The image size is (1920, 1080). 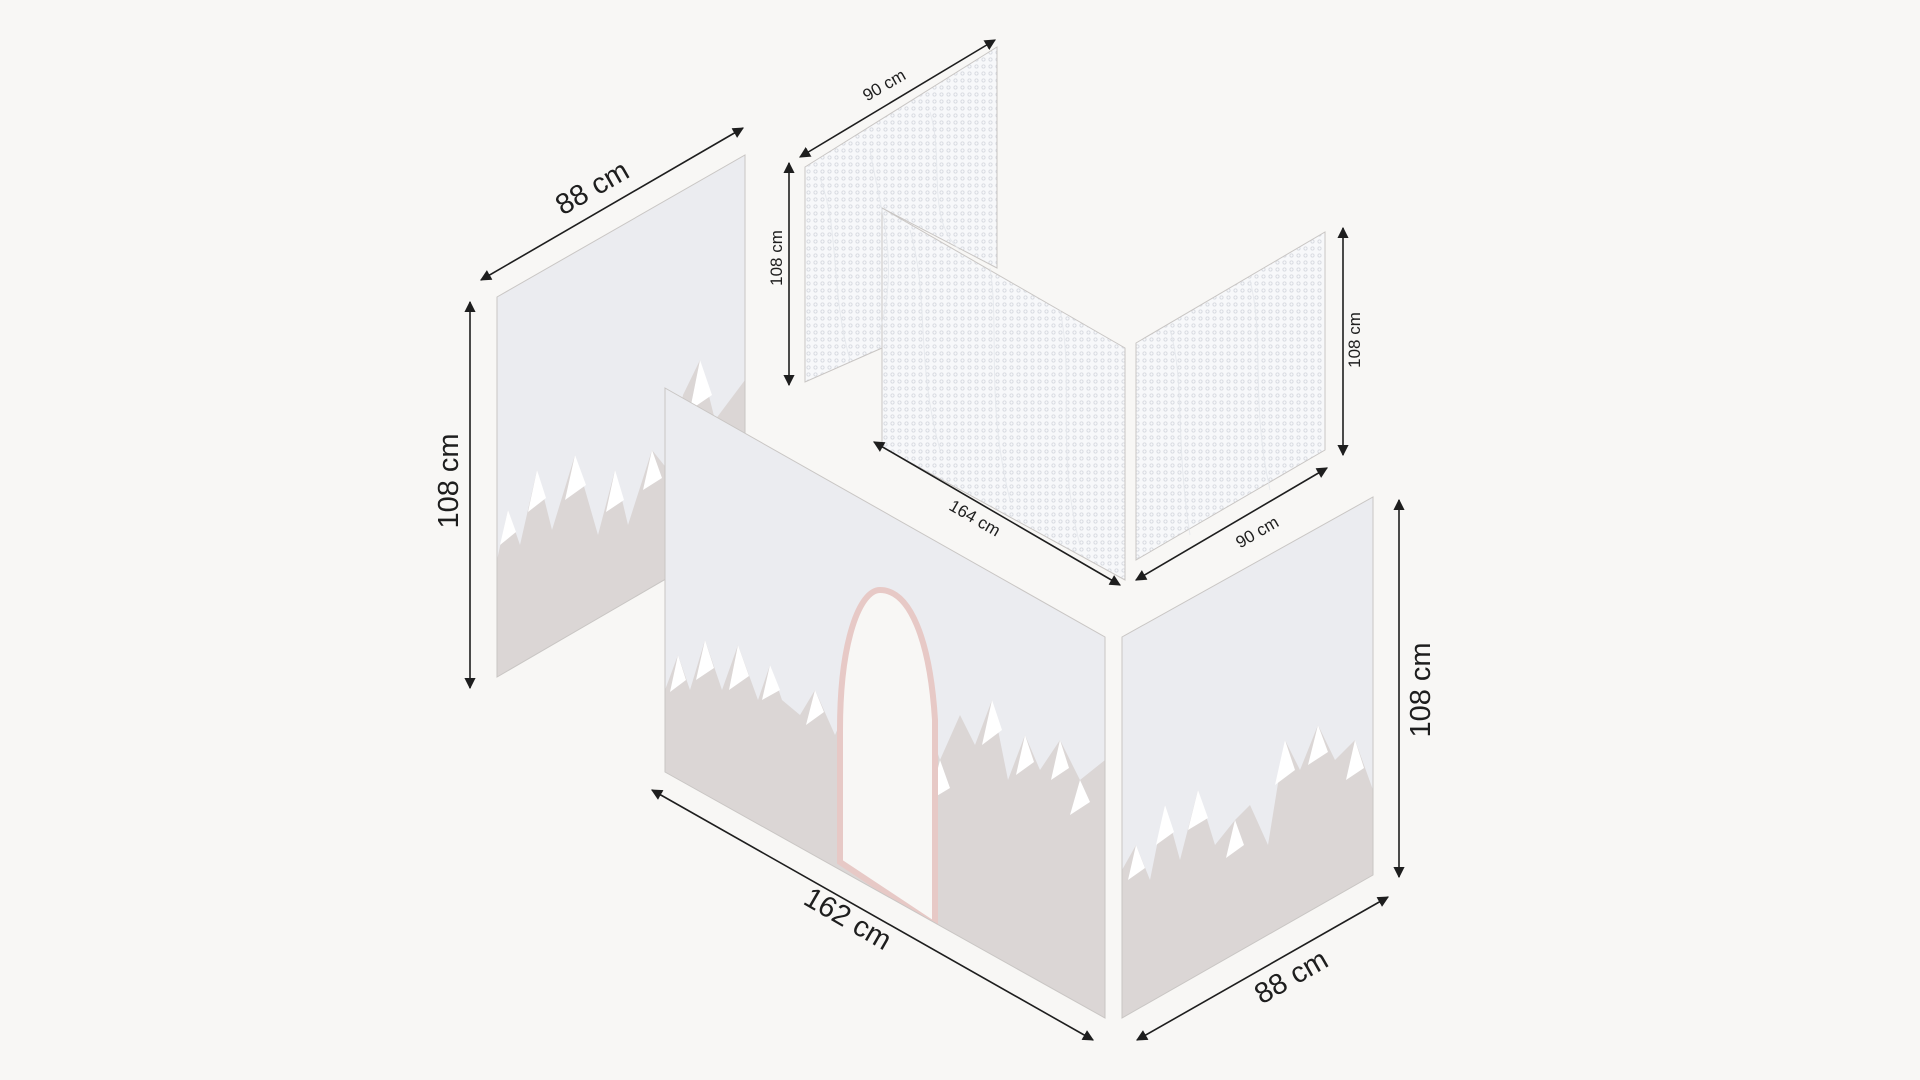 I want to click on snow-caps-right, so click(x=1246, y=802).